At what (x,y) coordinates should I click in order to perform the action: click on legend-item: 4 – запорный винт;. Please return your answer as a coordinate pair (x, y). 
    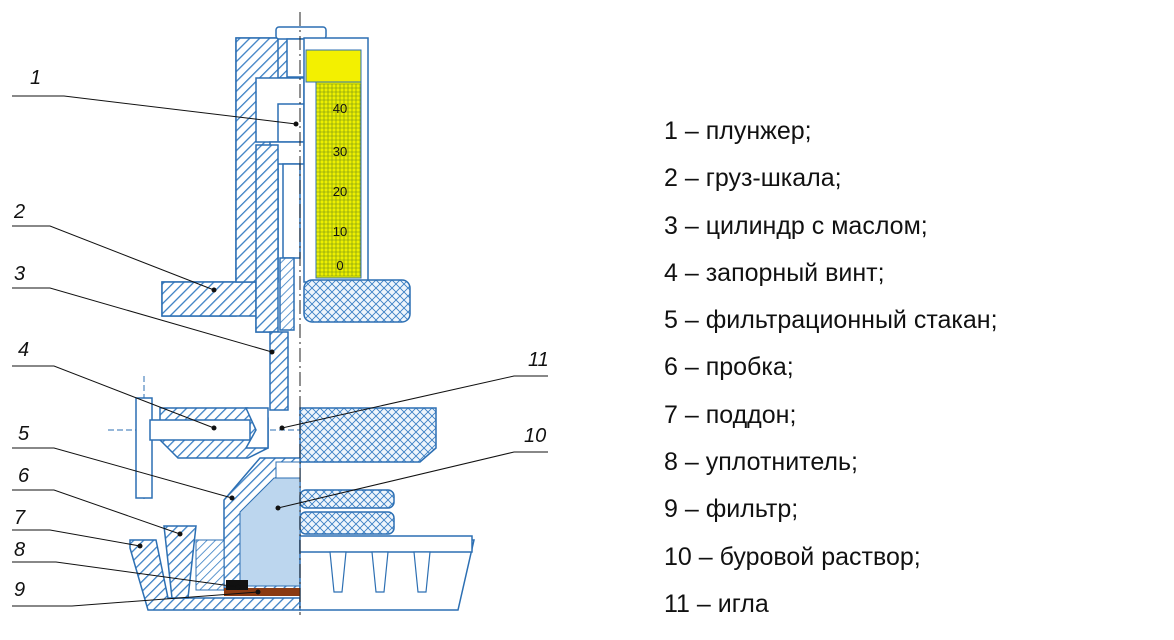
    Looking at the image, I should click on (774, 272).